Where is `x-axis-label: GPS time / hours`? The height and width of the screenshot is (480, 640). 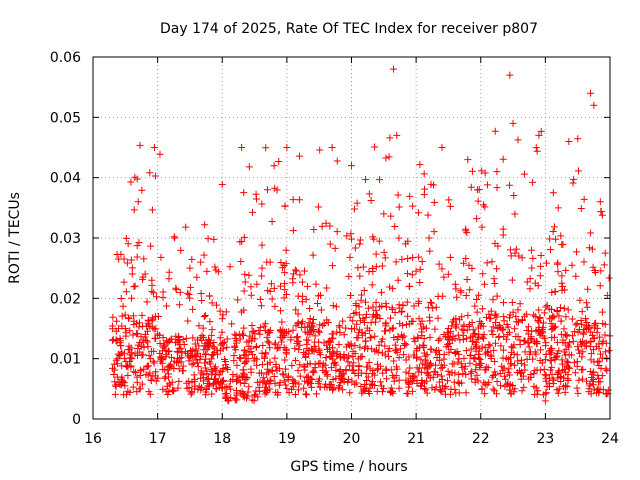 x-axis-label: GPS time / hours is located at coordinates (348, 467).